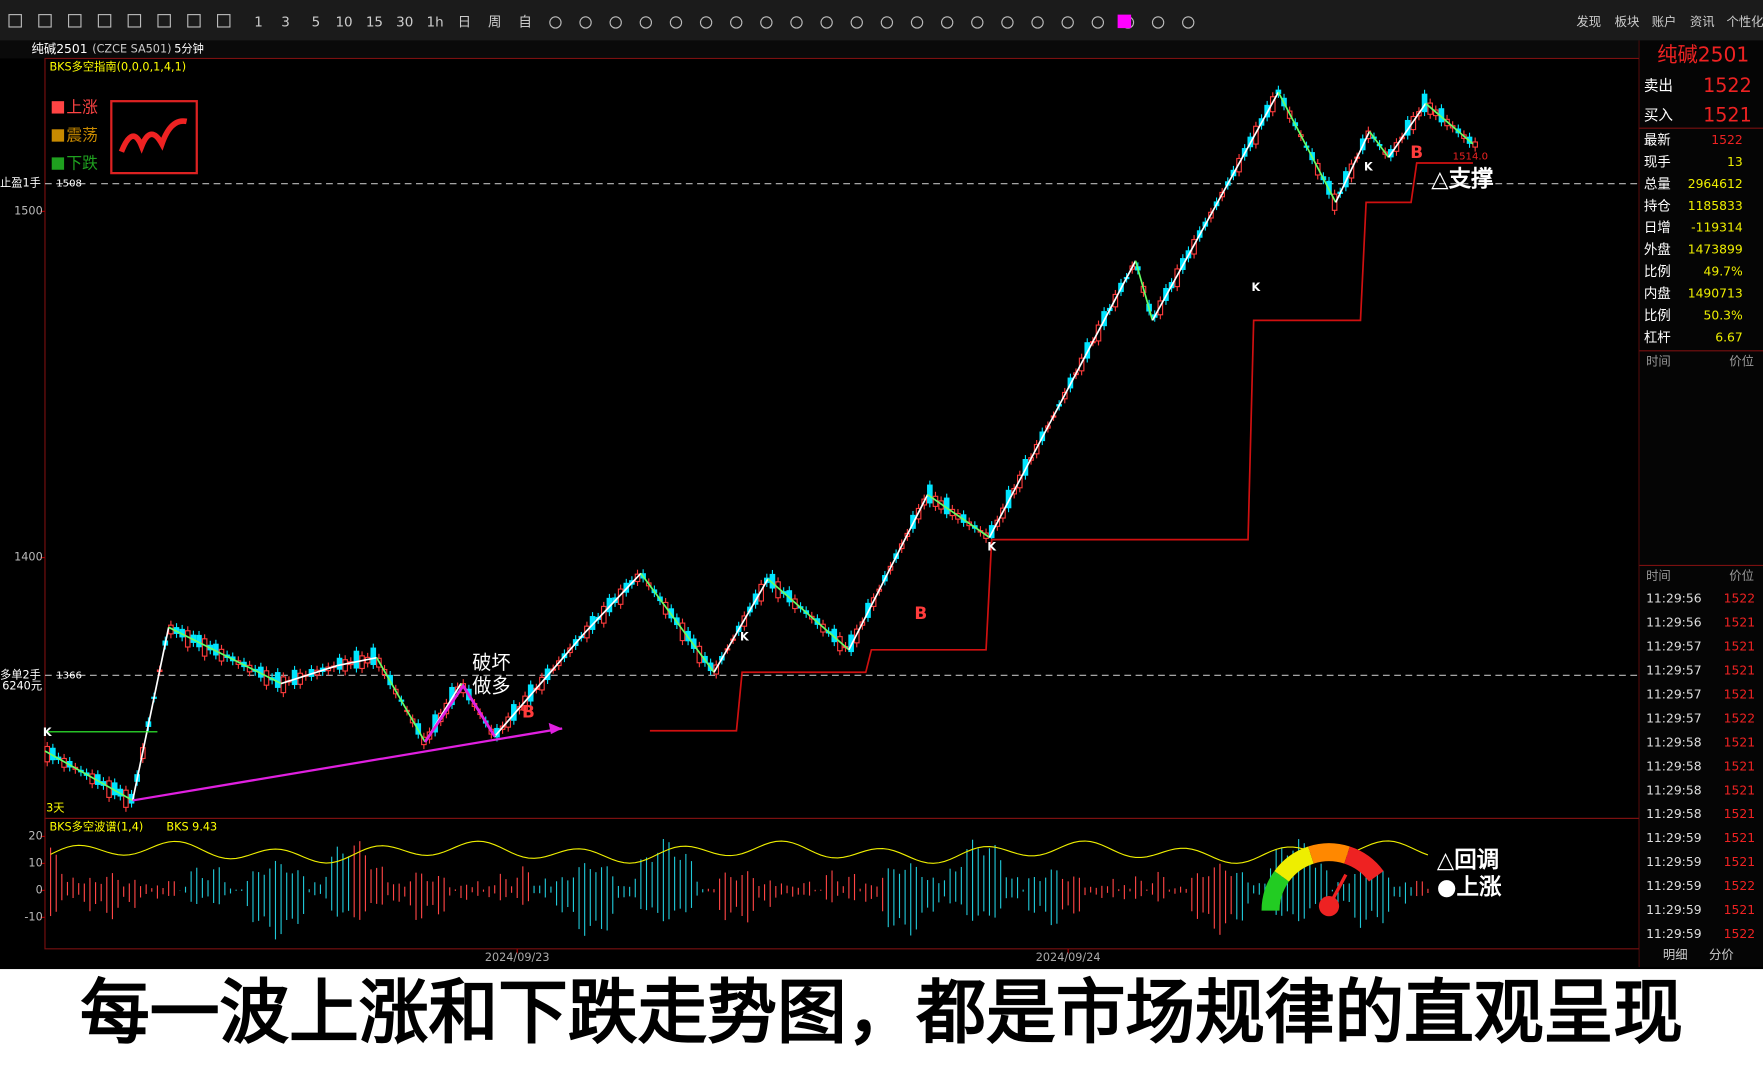 This screenshot has width=1763, height=1068. Describe the element at coordinates (1588, 21) in the screenshot. I see `menu-item: 发现` at that location.